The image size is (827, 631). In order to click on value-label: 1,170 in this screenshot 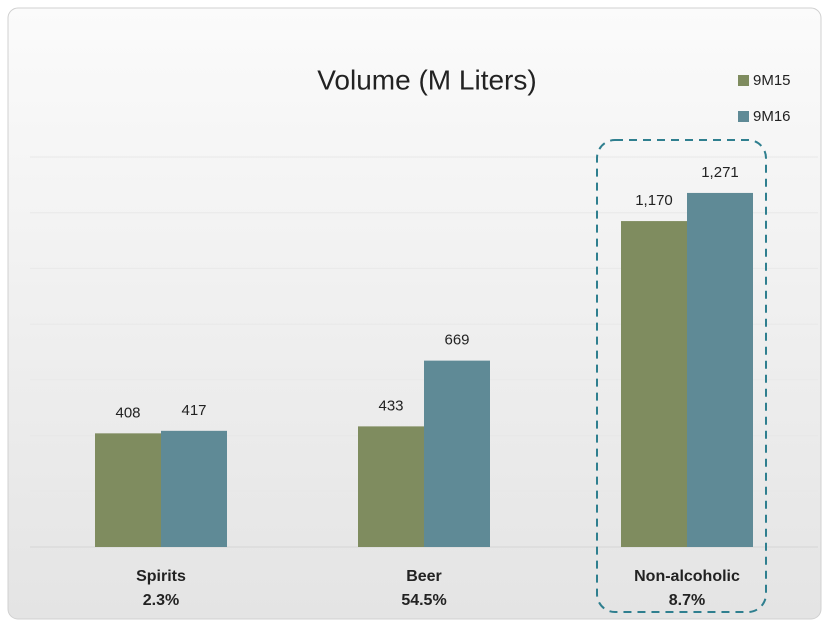, I will do `click(654, 200)`.